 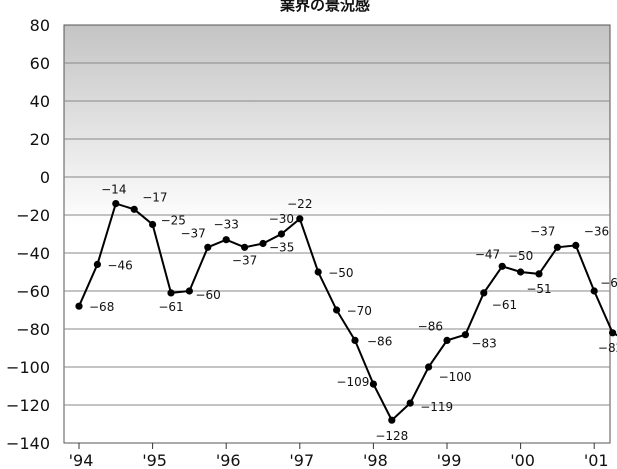 I want to click on data-label: −128, so click(x=391, y=436).